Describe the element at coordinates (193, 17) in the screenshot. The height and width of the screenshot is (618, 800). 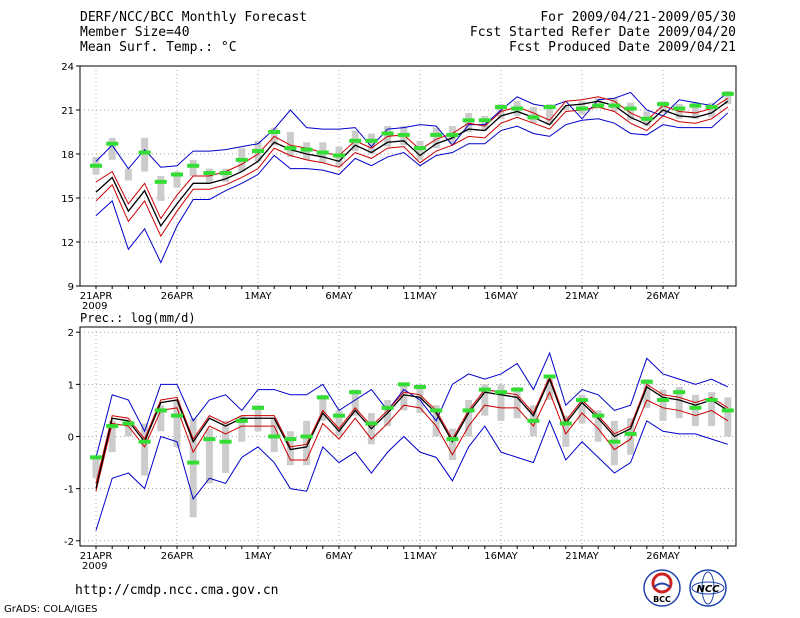
I see `chart-title: DERF/NCC/BCC Monthly Forecast` at that location.